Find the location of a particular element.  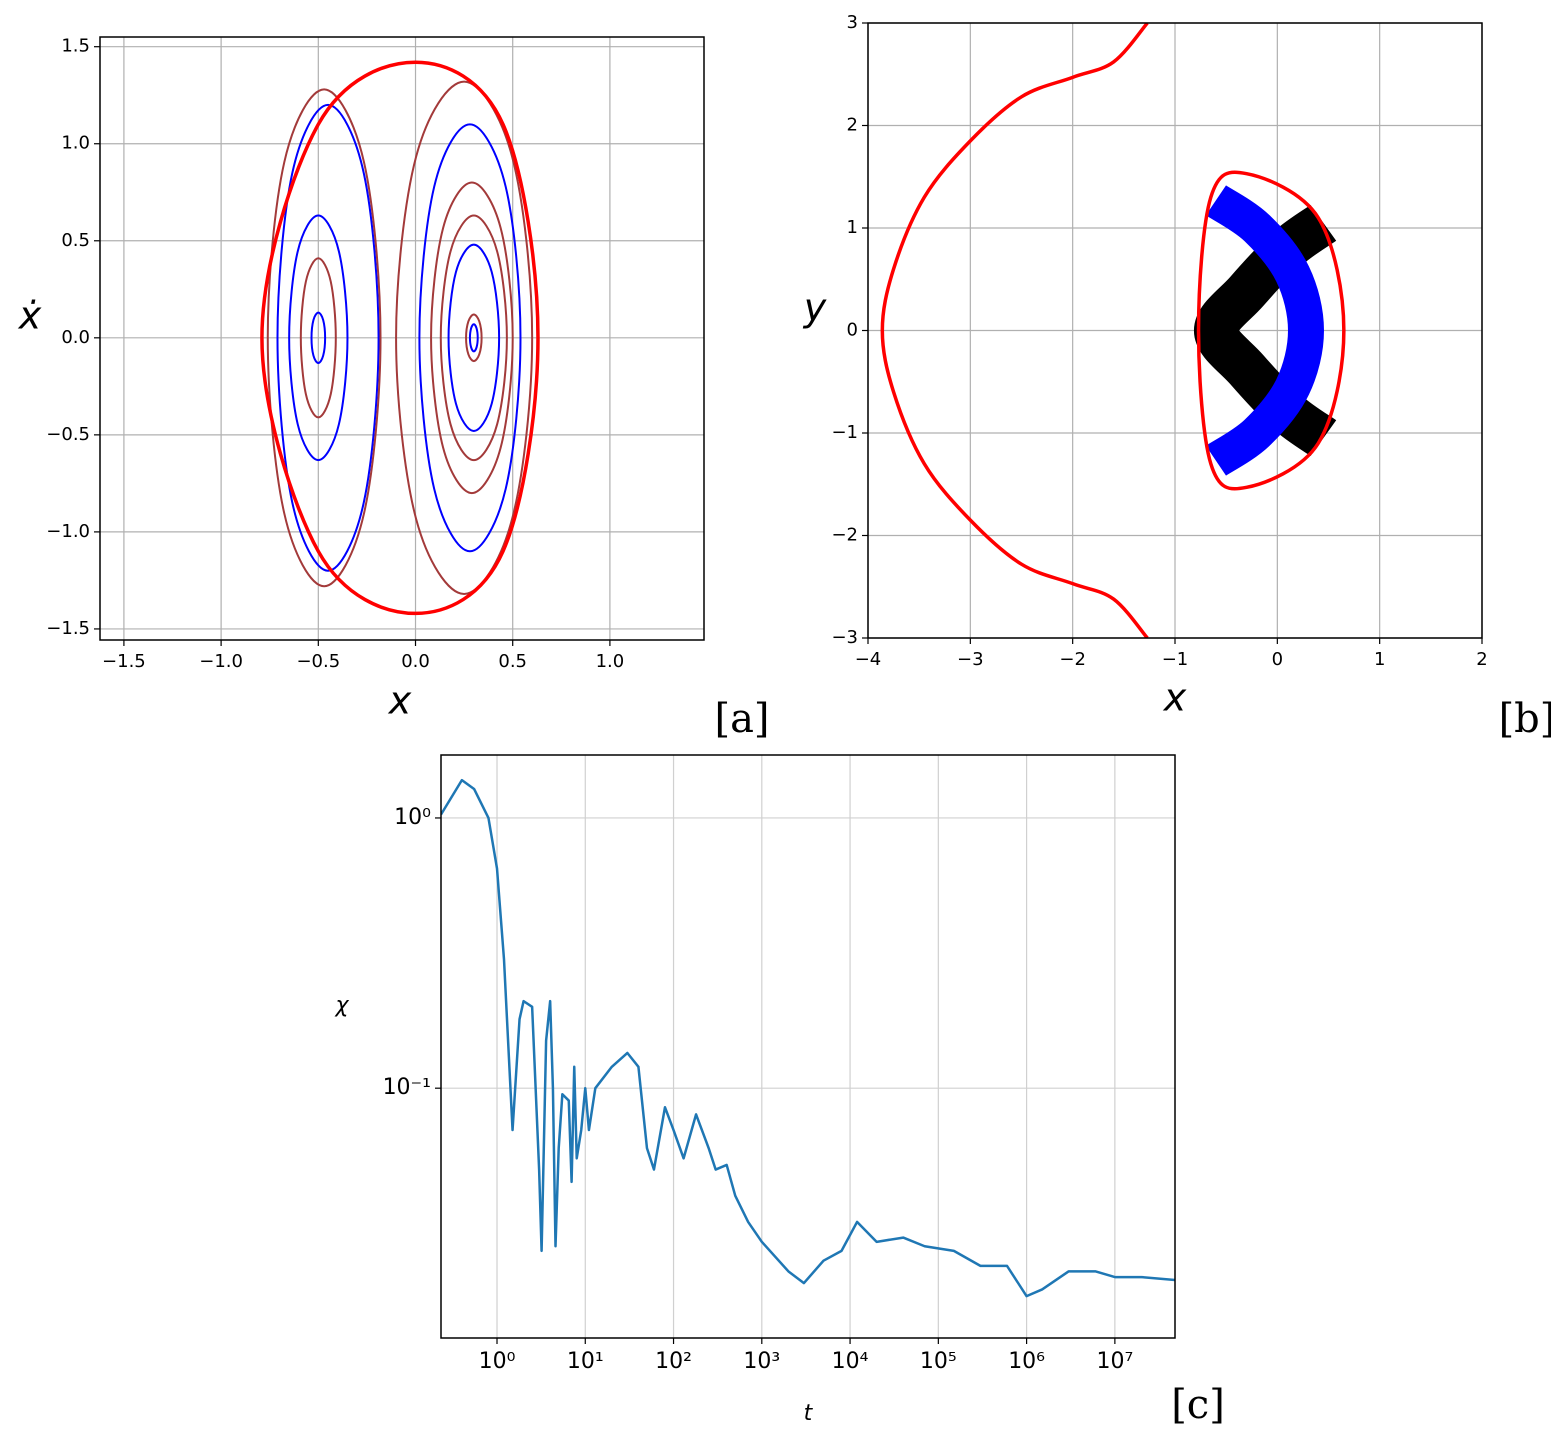

x-tick-label: 10⁰ is located at coordinates (497, 1361).